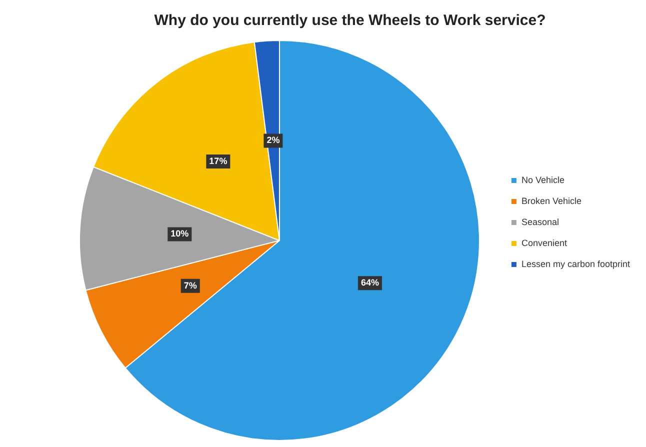  What do you see at coordinates (350, 21) in the screenshot?
I see `chart-title: Why do you currently use the Wheels to Work service?` at bounding box center [350, 21].